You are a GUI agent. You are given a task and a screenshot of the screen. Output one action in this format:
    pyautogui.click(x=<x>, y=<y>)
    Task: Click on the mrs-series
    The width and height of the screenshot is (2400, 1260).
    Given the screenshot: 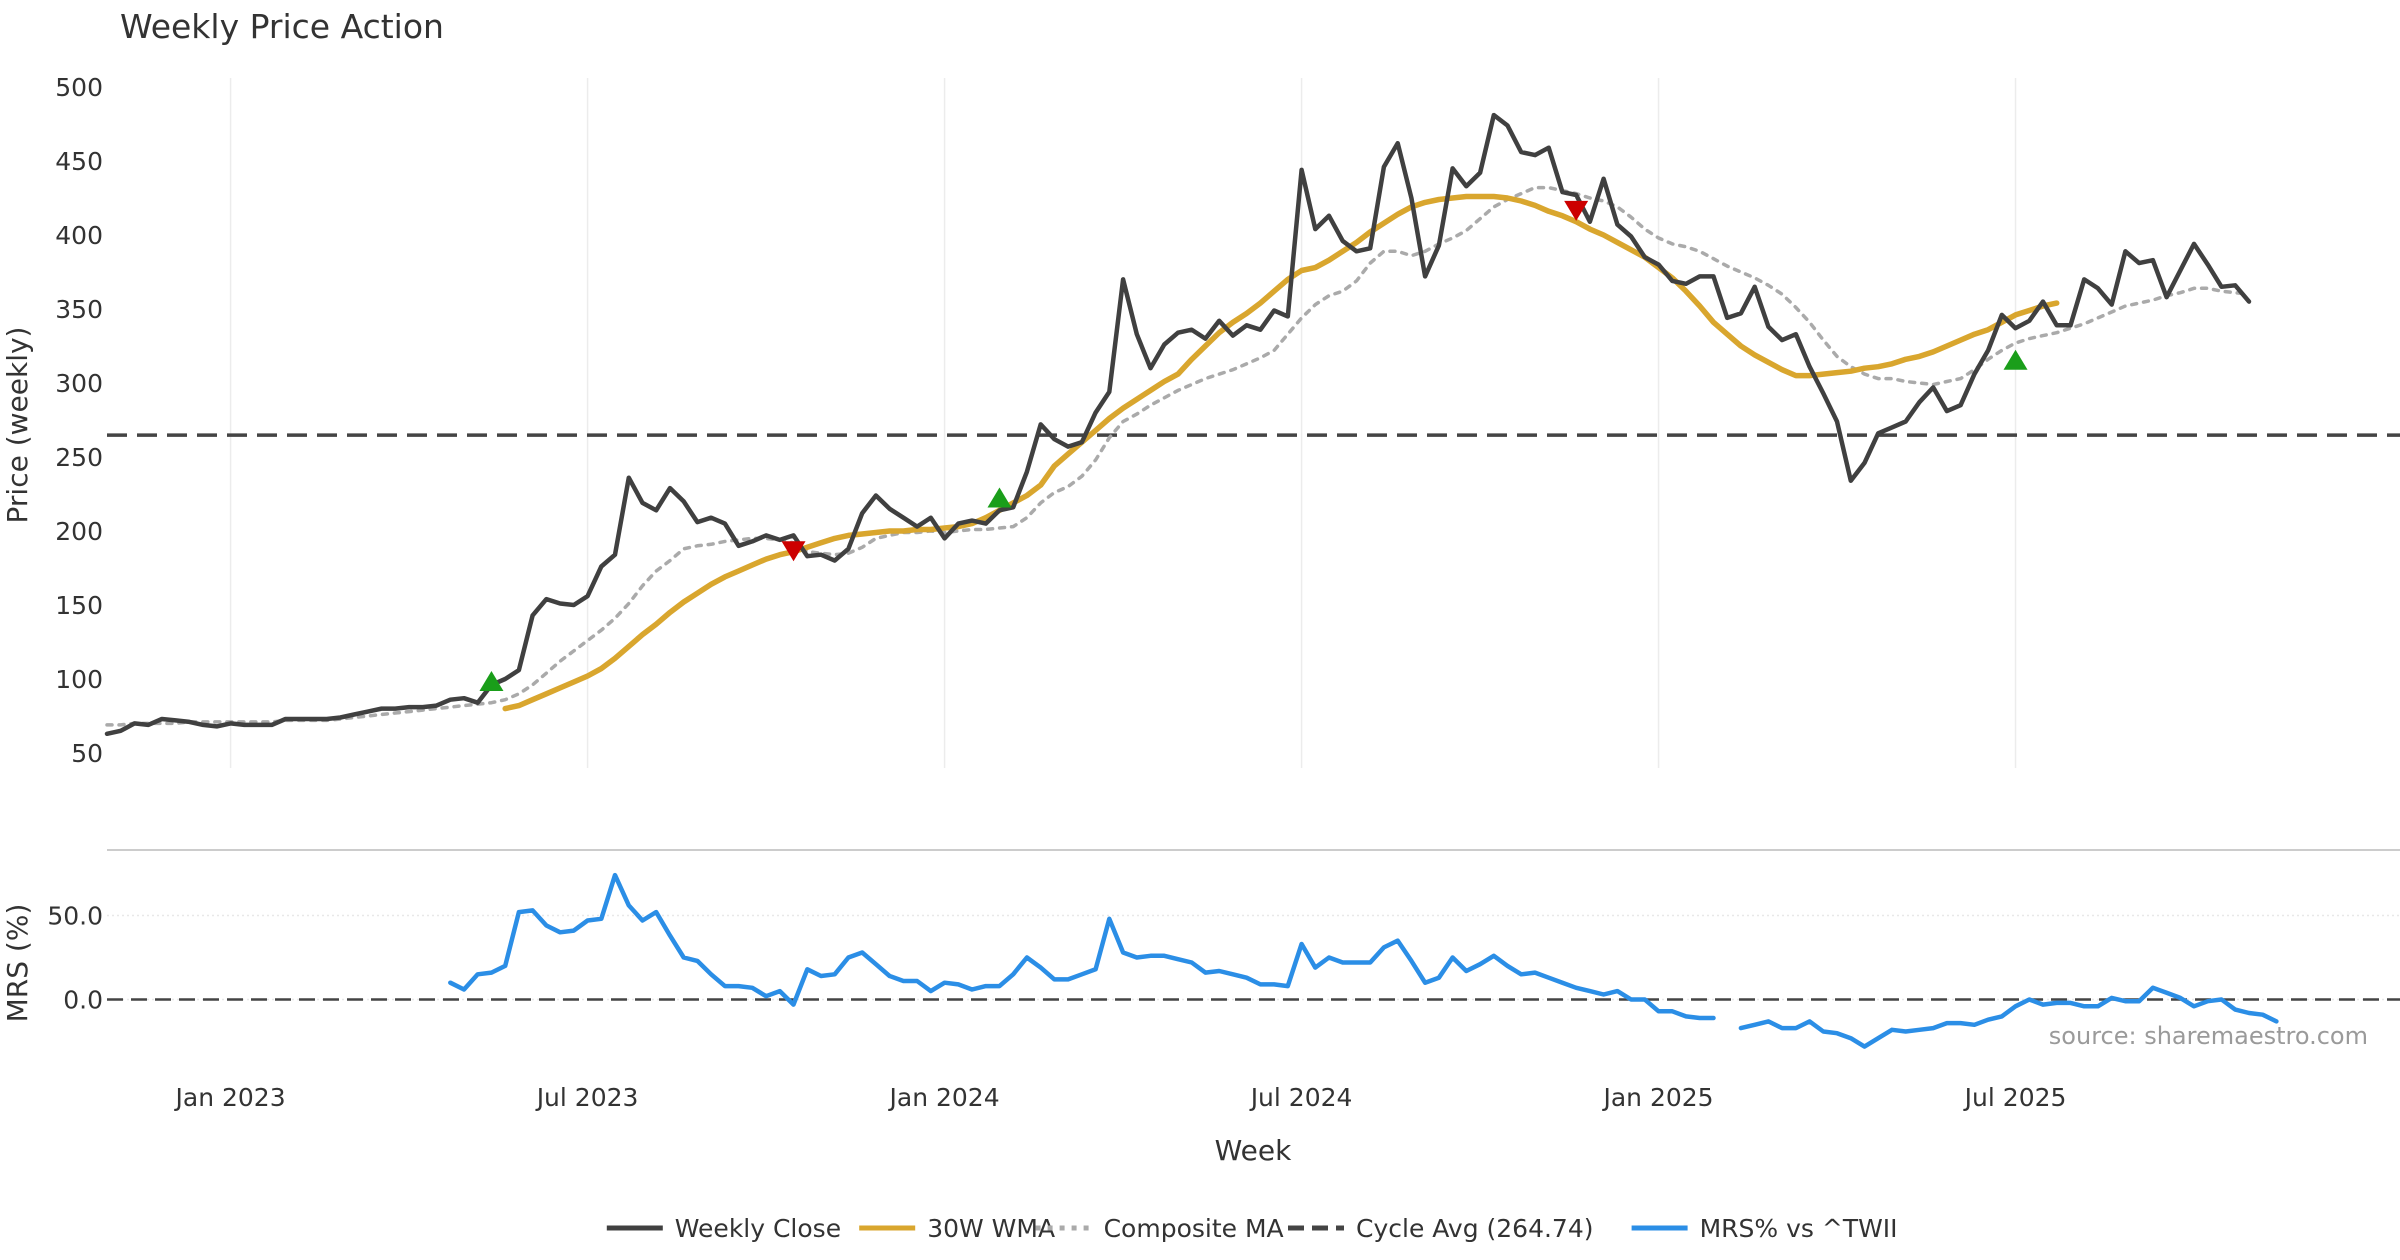 What is the action you would take?
    pyautogui.click(x=1363, y=960)
    